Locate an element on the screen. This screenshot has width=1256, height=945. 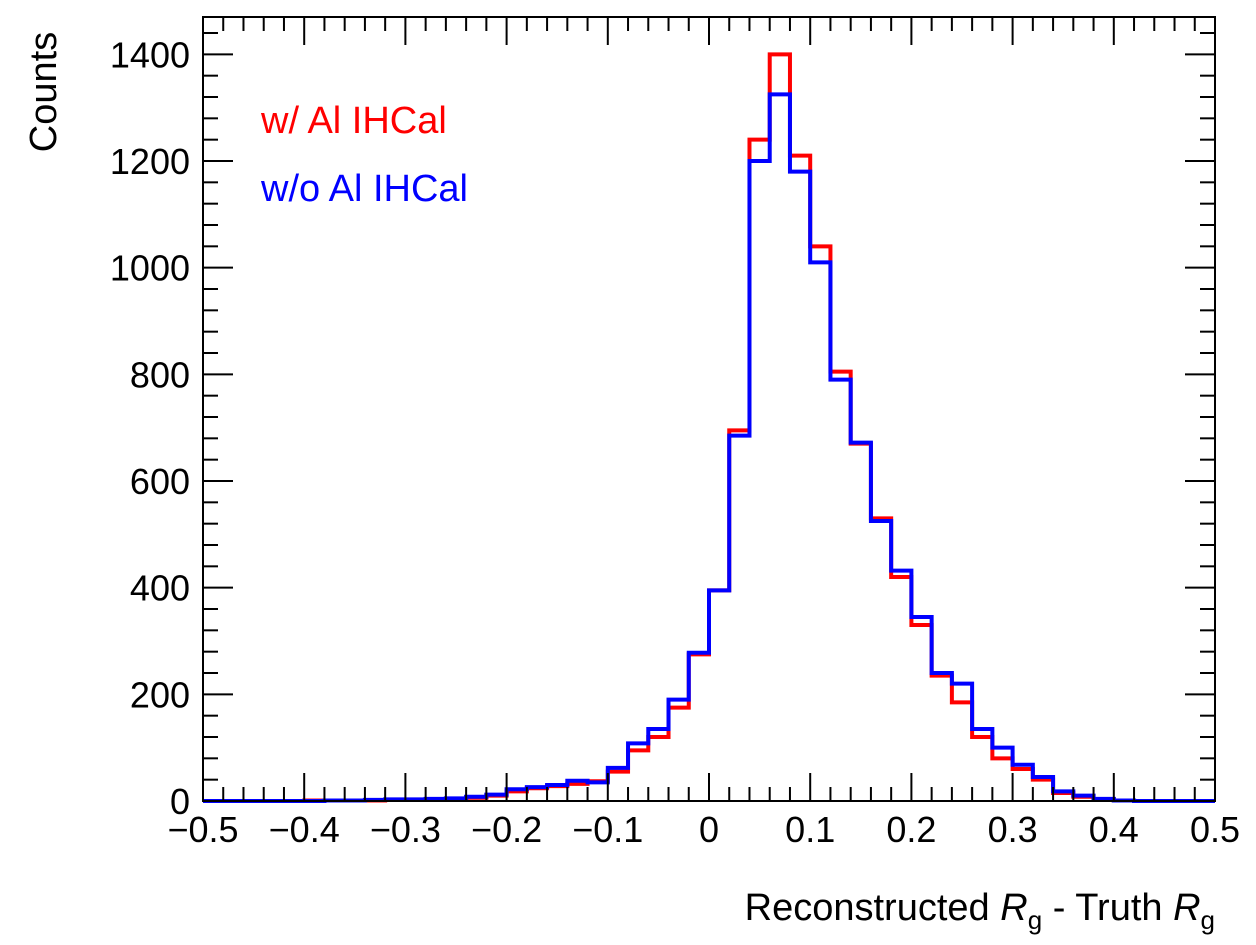
legend-entry: w/ Al IHCal is located at coordinates (353, 121).